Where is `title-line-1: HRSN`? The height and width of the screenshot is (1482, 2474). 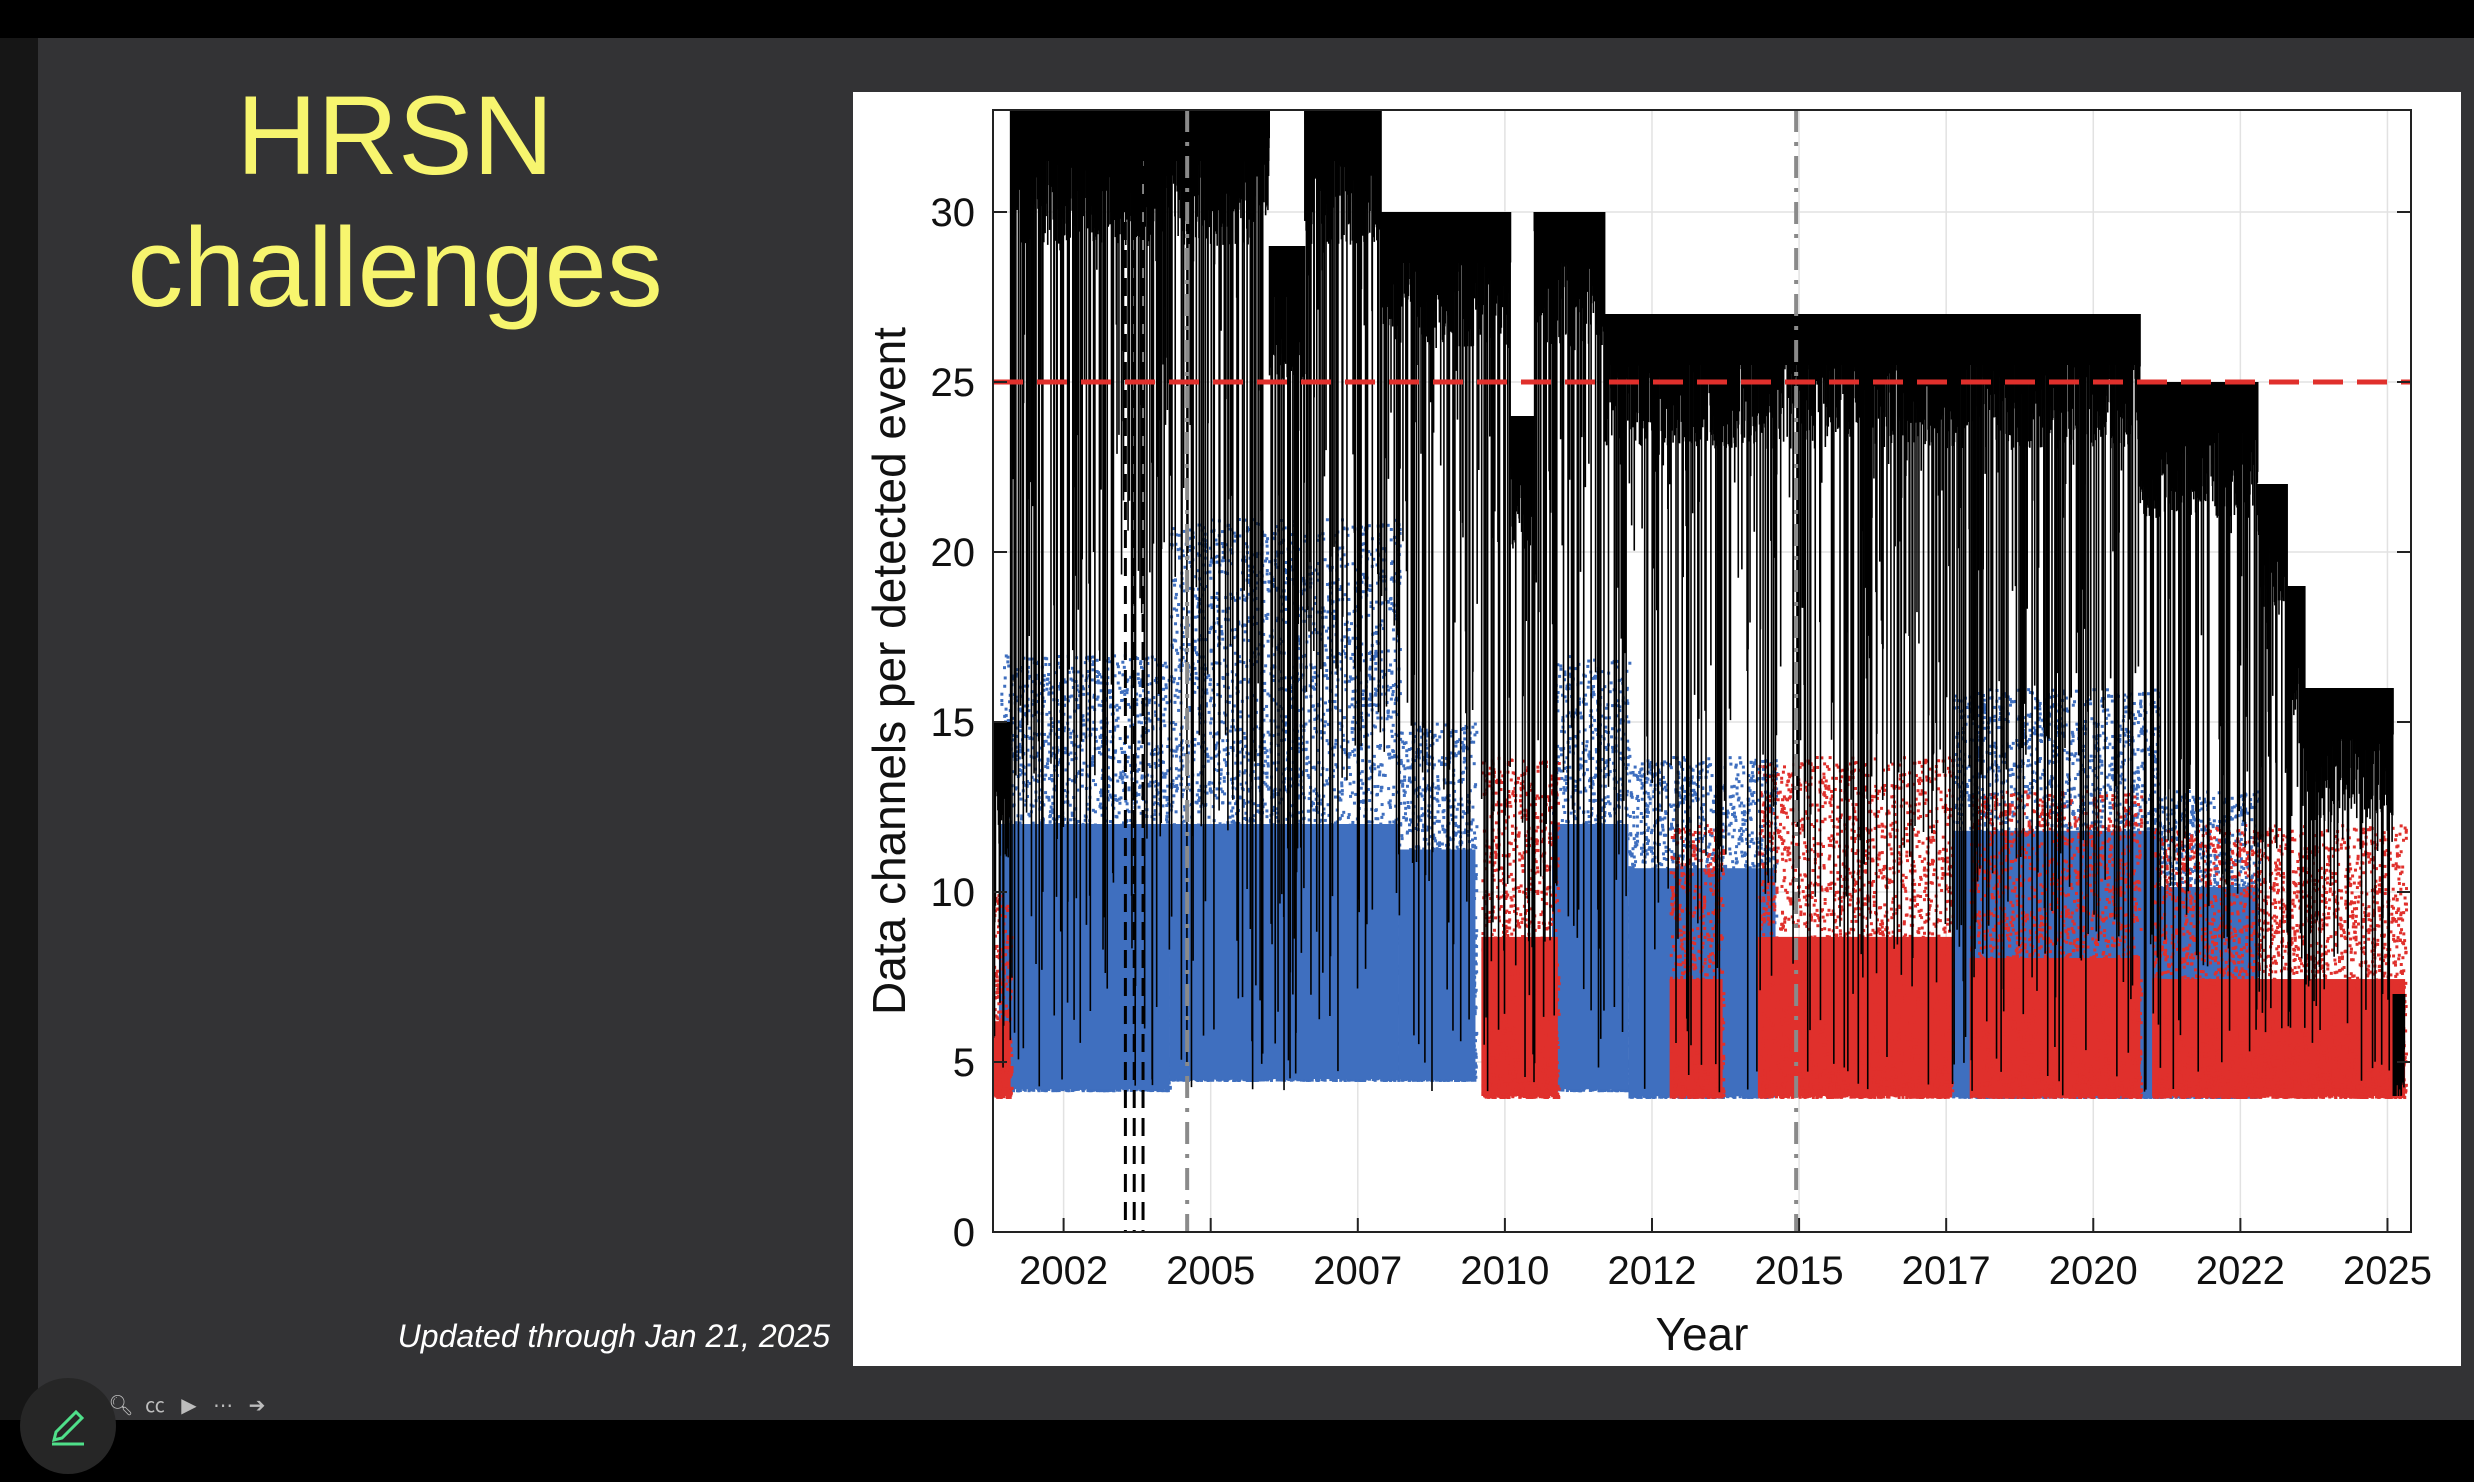
title-line-1: HRSN is located at coordinates (395, 136).